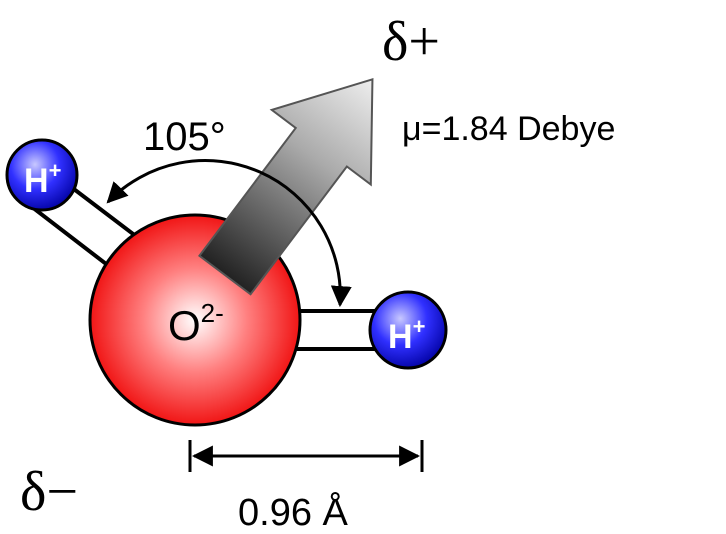  I want to click on angle-arc, so click(229, 233).